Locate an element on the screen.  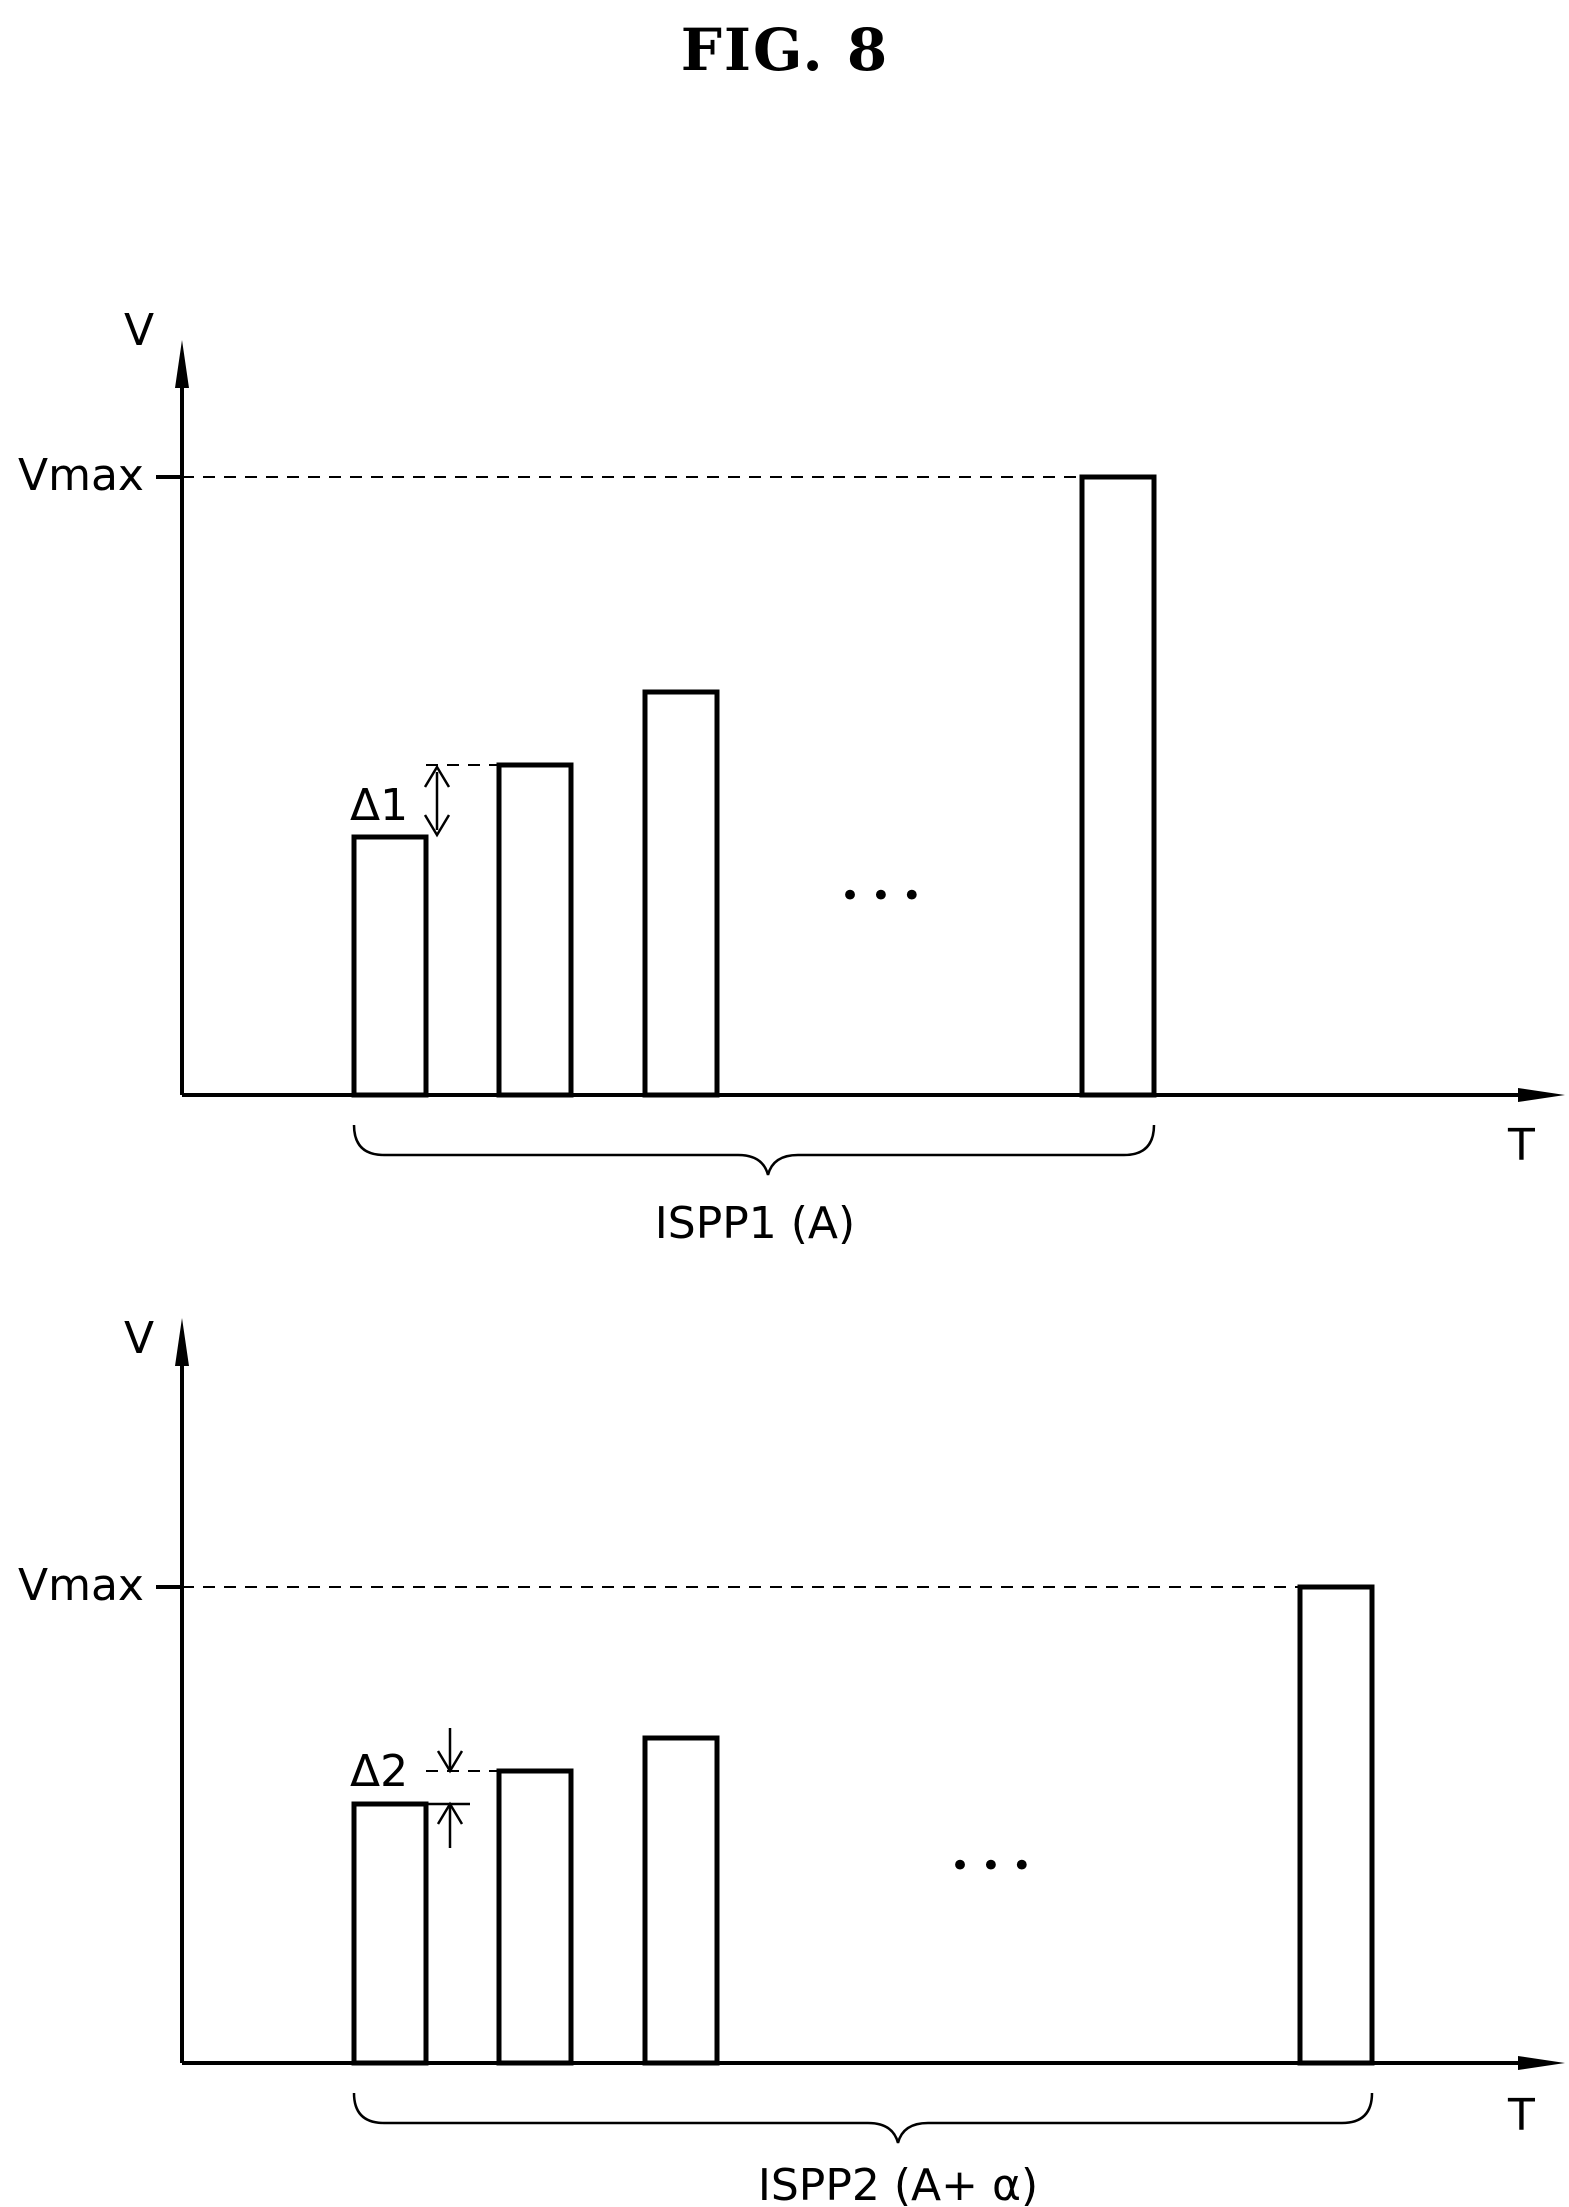
top-vmax-label: Vmax is located at coordinates (81, 475).